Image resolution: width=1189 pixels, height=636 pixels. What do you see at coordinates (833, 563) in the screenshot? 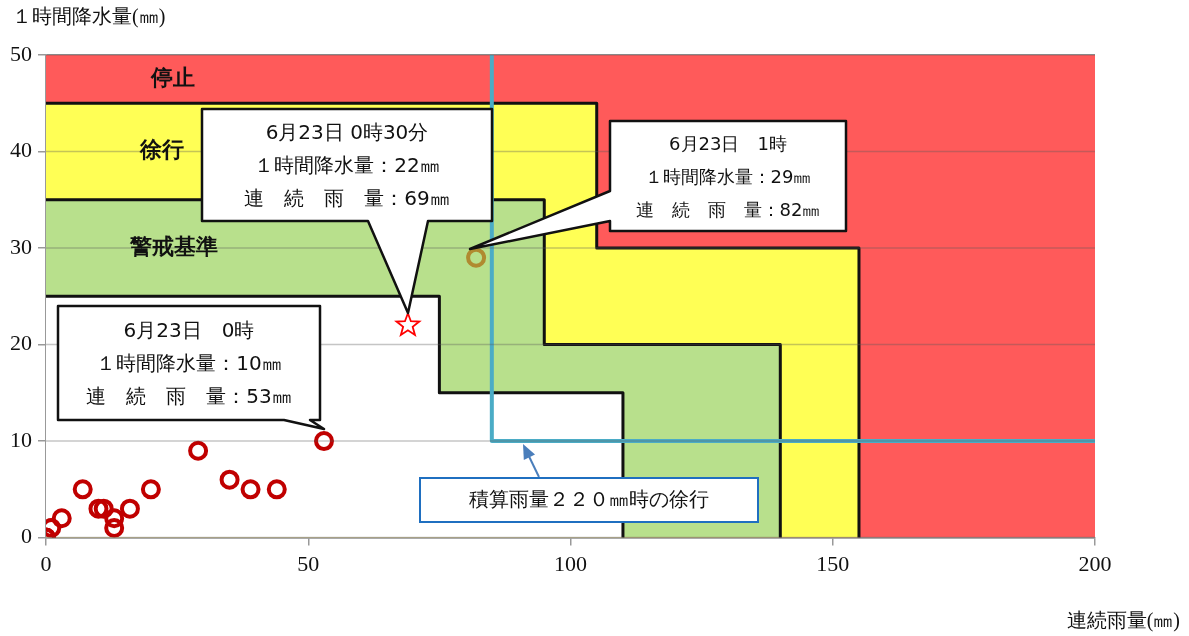
I see `x-tick-label: 150` at bounding box center [833, 563].